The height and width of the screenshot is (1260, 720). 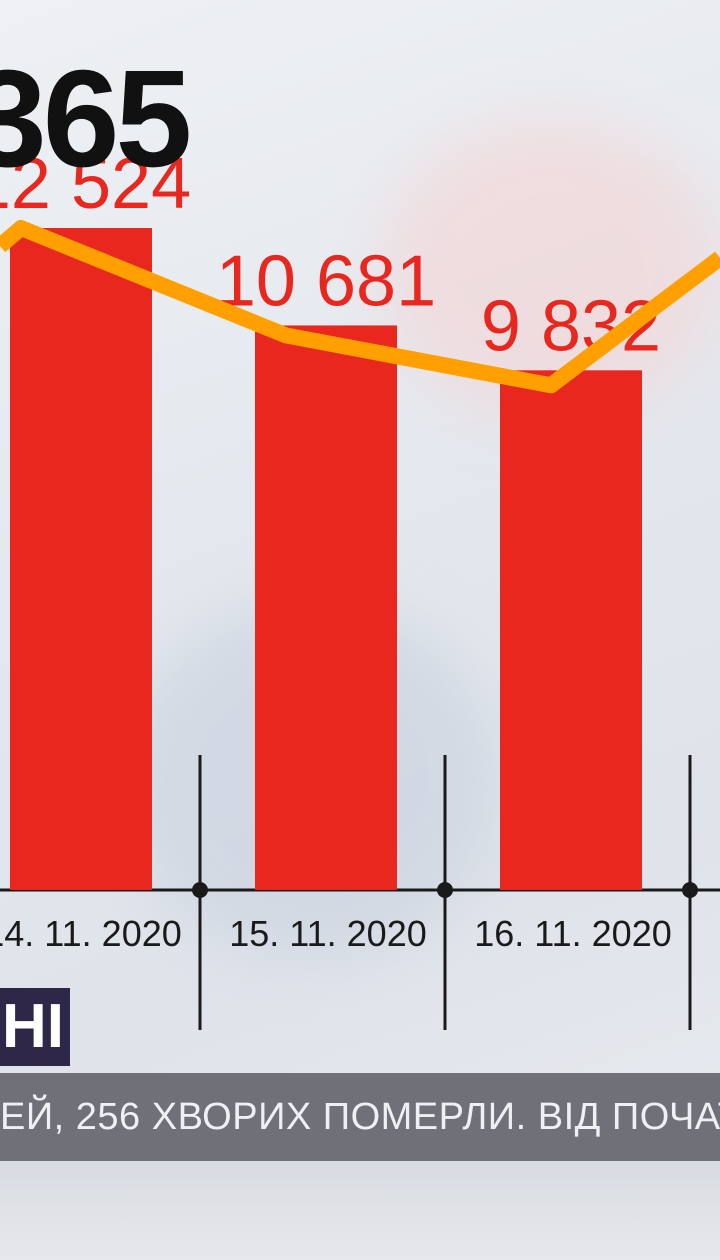 I want to click on value-label-1: 12 524, so click(x=95, y=184).